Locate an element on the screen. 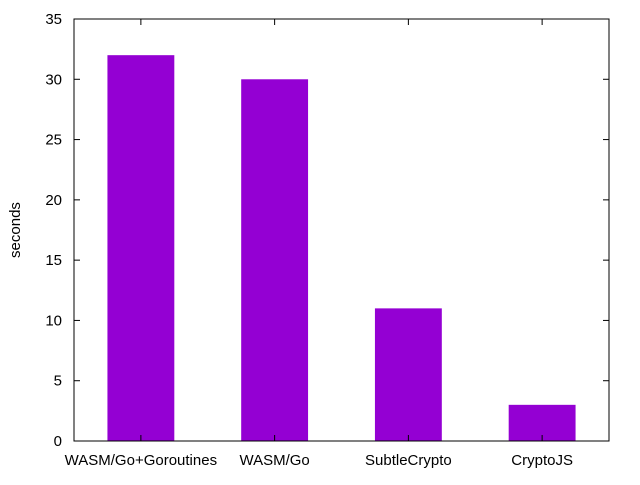 The image size is (640, 485). x-tick-label: WASM/Go is located at coordinates (274, 460).